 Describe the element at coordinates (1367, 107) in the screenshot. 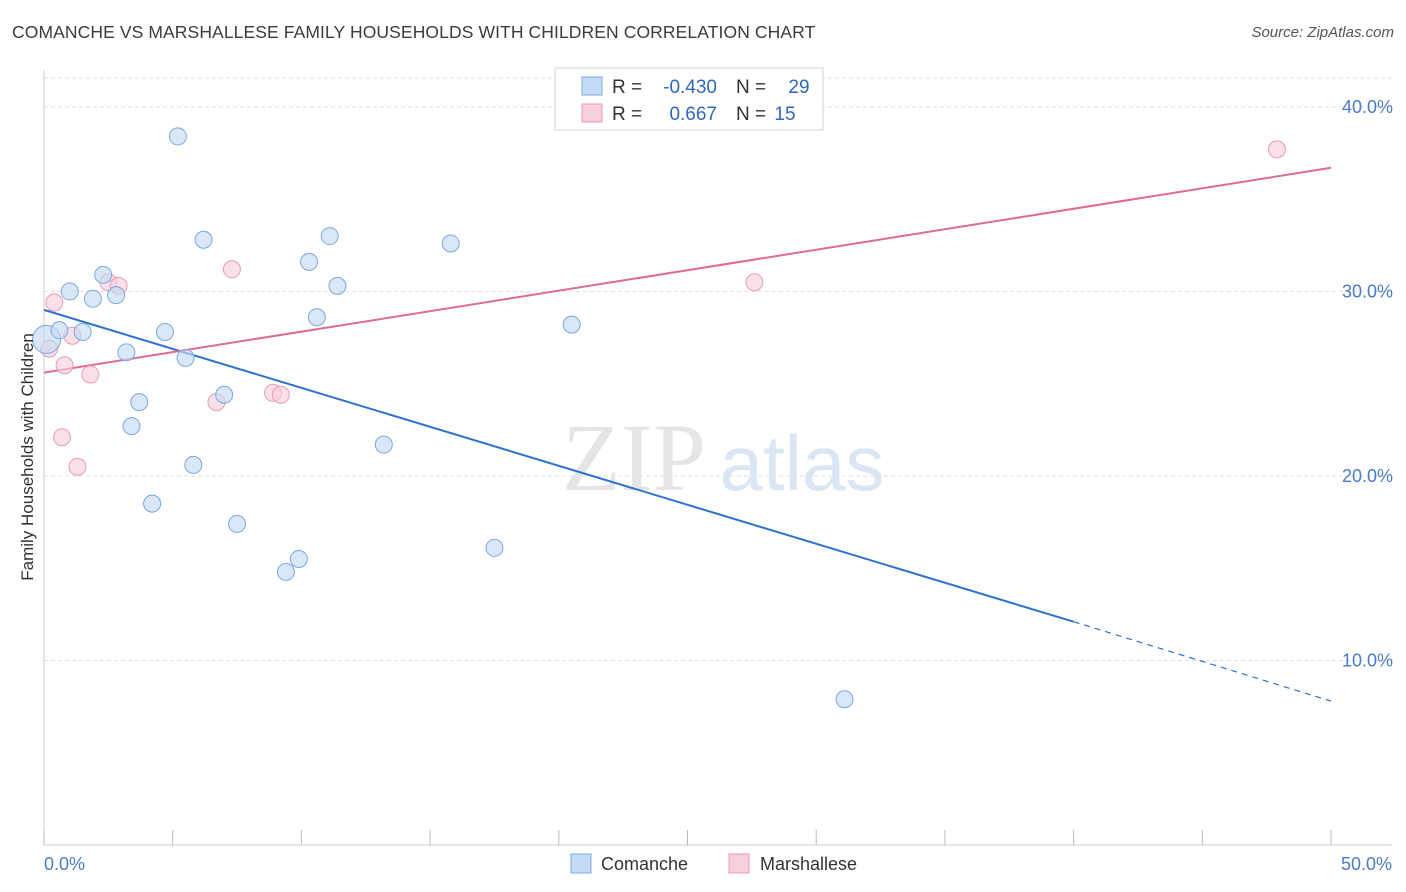

I see `y-tick-label: 40.0%` at that location.